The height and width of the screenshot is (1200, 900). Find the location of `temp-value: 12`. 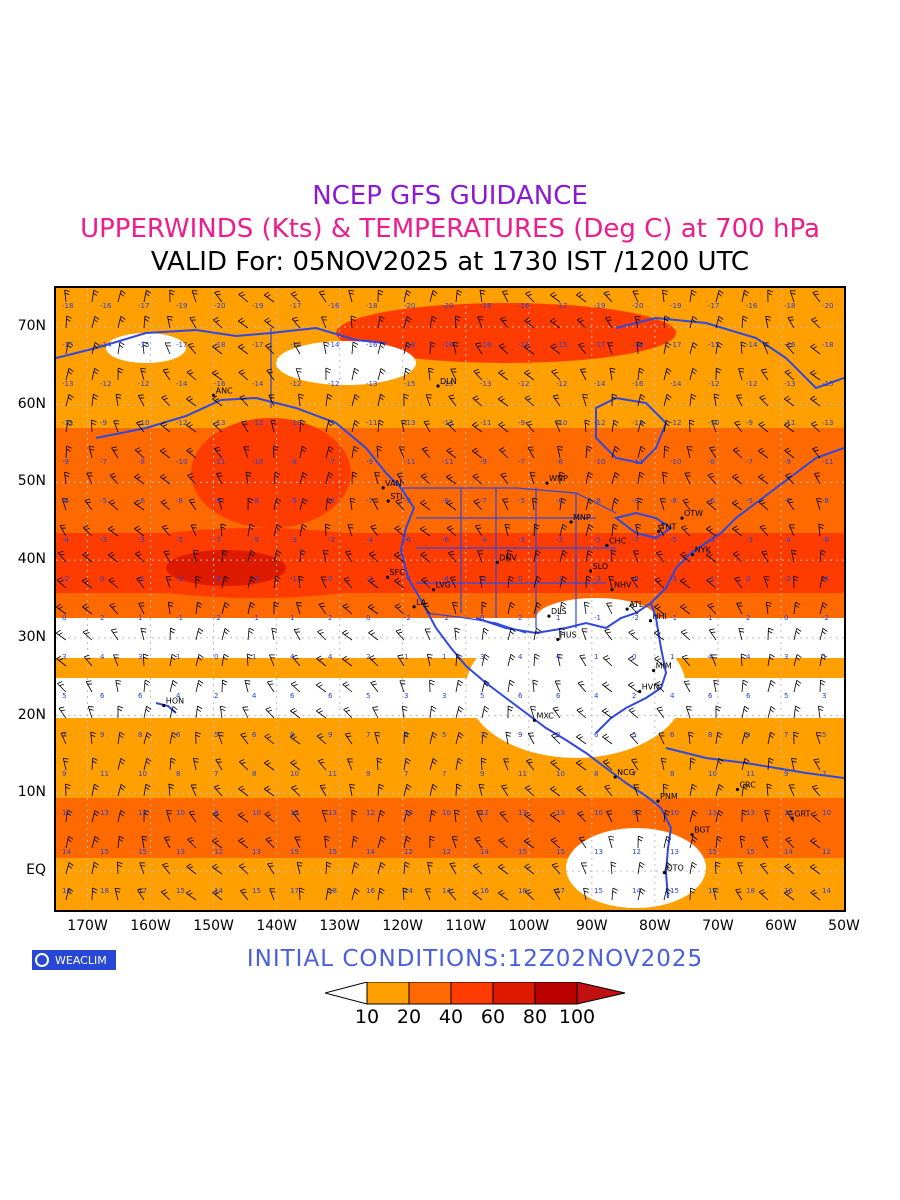

temp-value: 12 is located at coordinates (484, 813).